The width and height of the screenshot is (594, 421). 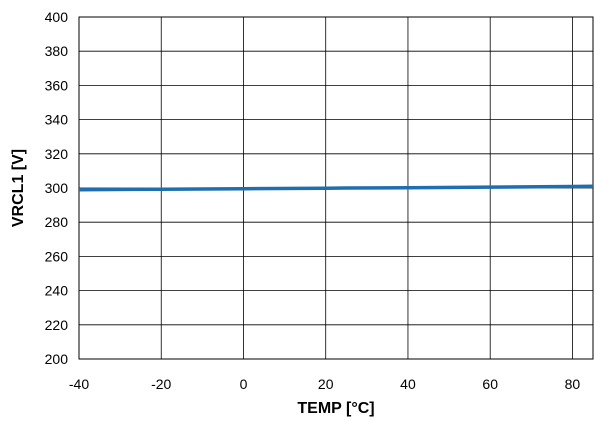 What do you see at coordinates (57, 325) in the screenshot?
I see `y-tick-label: 220` at bounding box center [57, 325].